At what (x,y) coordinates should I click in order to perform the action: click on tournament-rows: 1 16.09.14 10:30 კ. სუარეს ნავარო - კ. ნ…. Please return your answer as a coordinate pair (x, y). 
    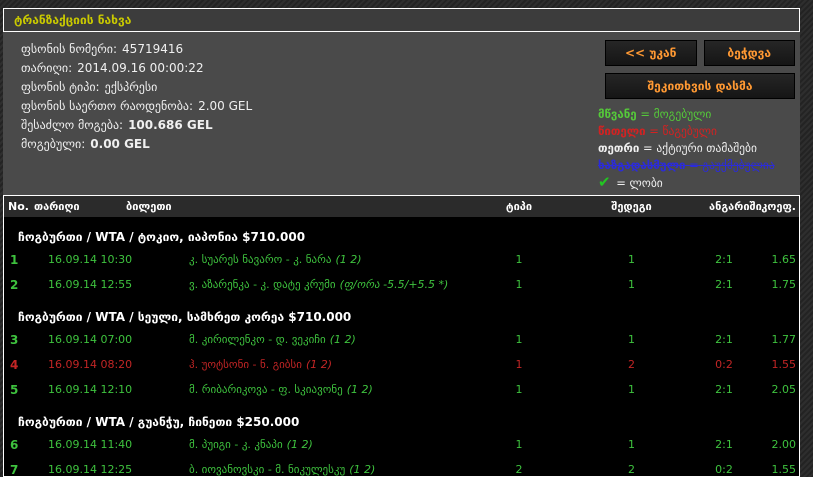
    Looking at the image, I should click on (401, 272).